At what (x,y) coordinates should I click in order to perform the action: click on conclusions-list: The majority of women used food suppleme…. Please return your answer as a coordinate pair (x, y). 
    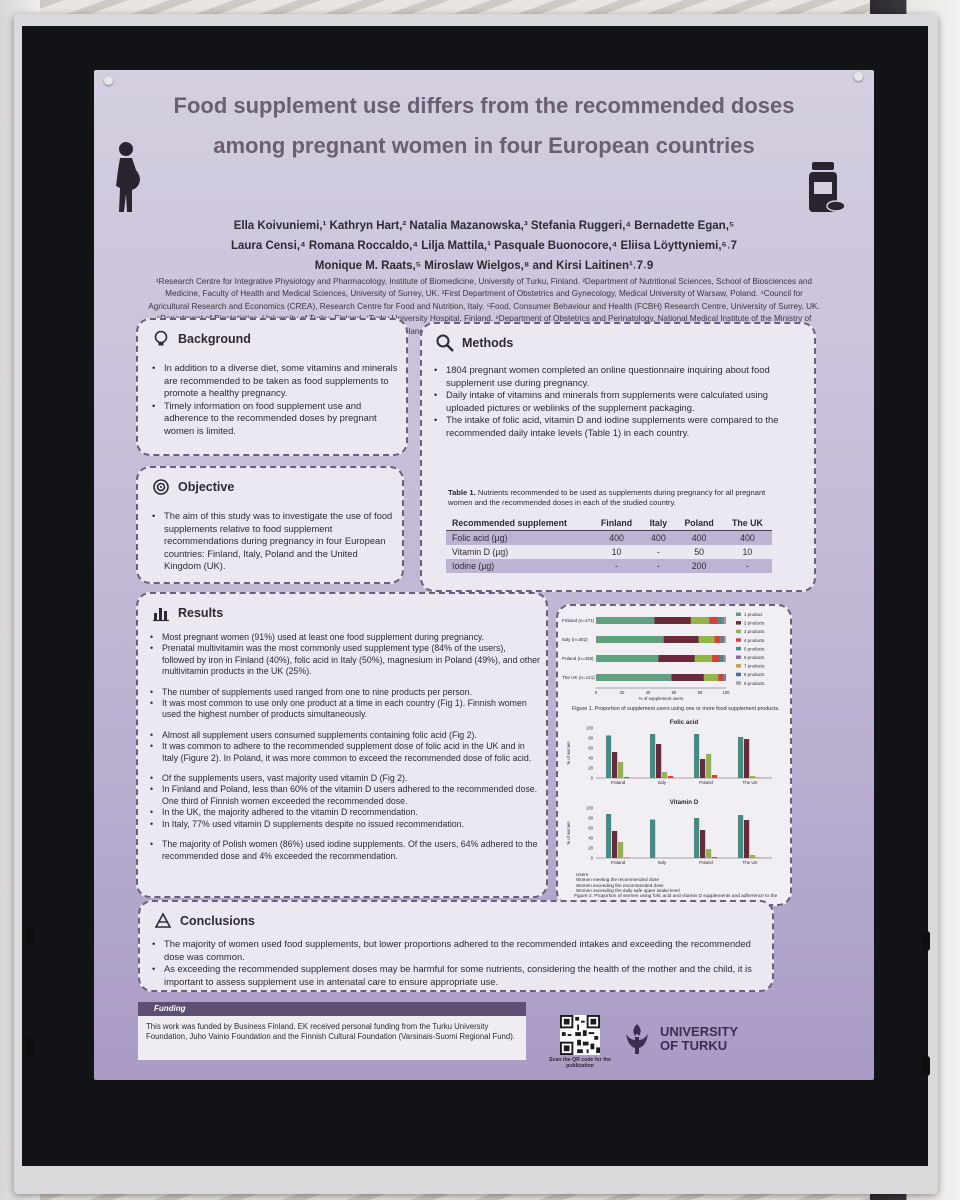
    Looking at the image, I should click on (456, 963).